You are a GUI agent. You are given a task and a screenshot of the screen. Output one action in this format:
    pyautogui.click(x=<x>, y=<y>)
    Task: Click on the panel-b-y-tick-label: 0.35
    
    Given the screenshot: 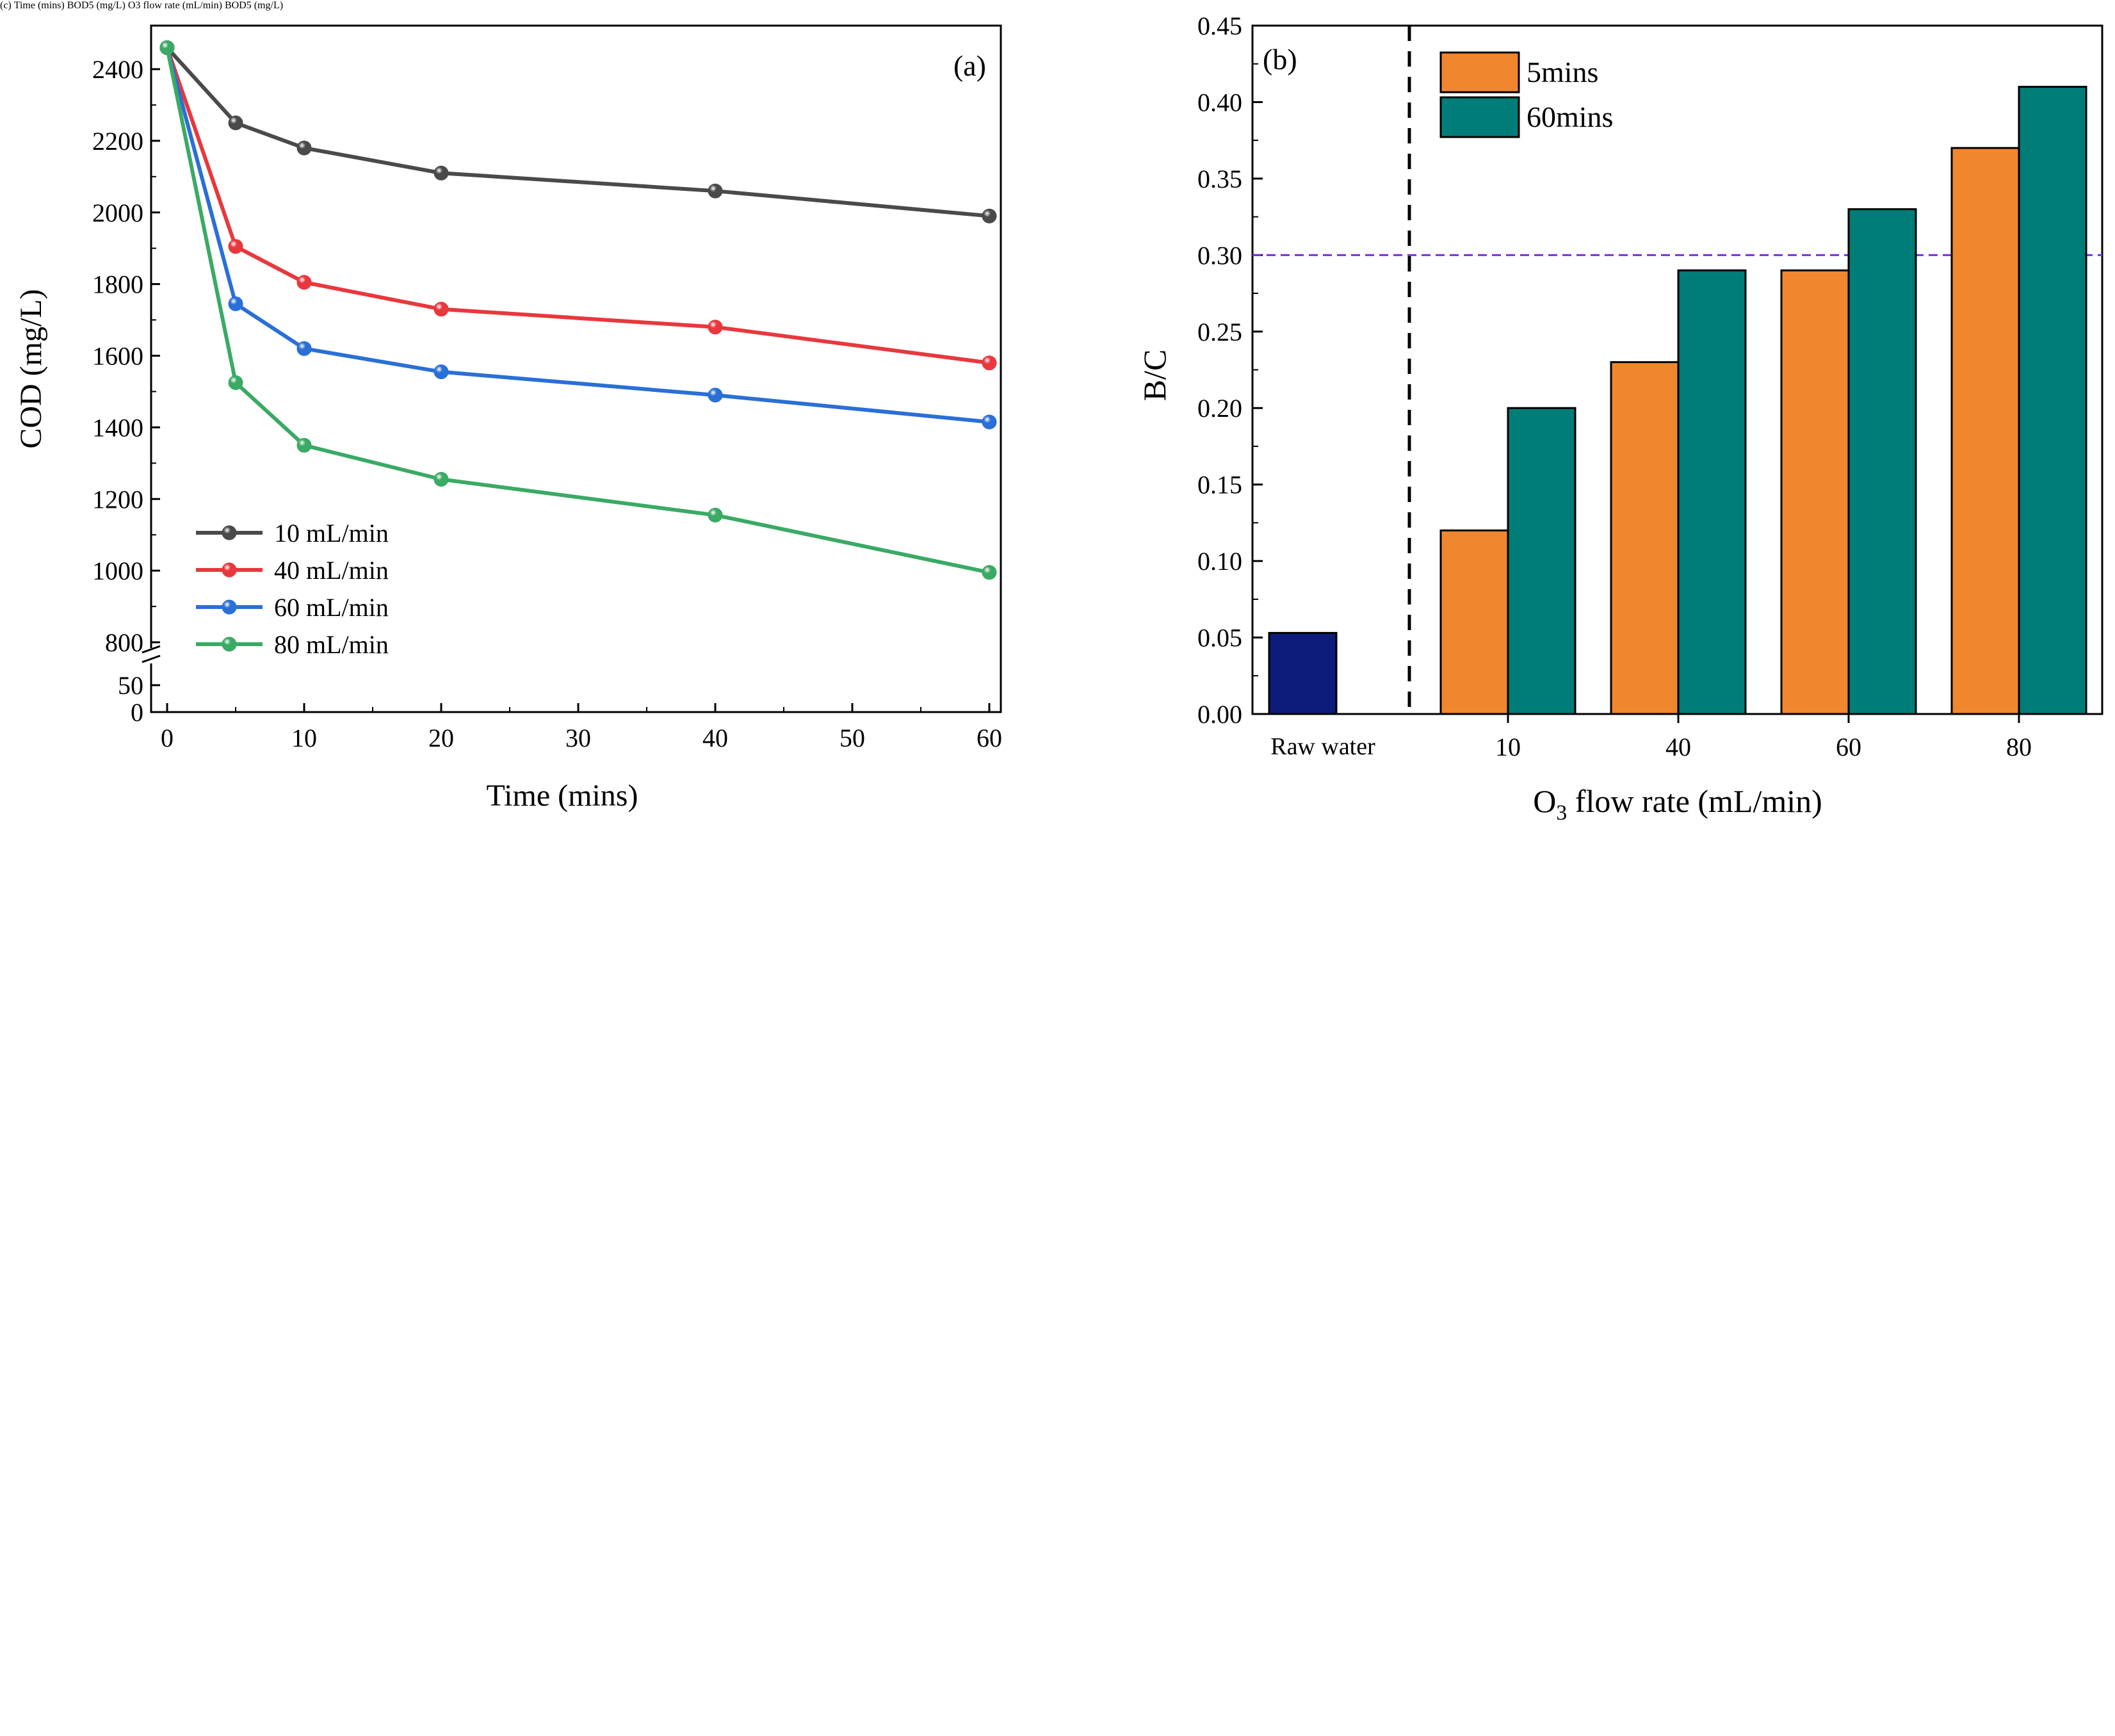 What is the action you would take?
    pyautogui.click(x=1219, y=179)
    